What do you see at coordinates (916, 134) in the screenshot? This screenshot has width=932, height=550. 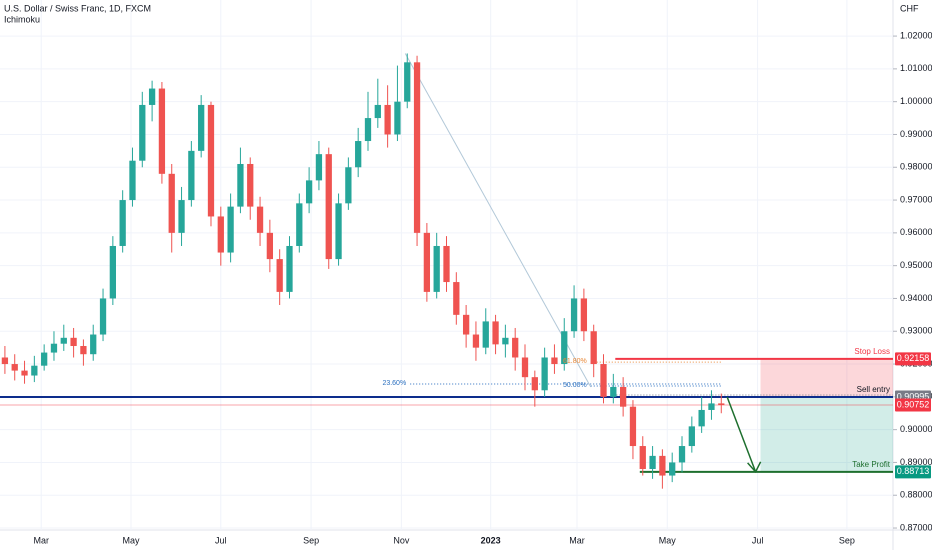 I see `y-tick-label: 0.99000` at bounding box center [916, 134].